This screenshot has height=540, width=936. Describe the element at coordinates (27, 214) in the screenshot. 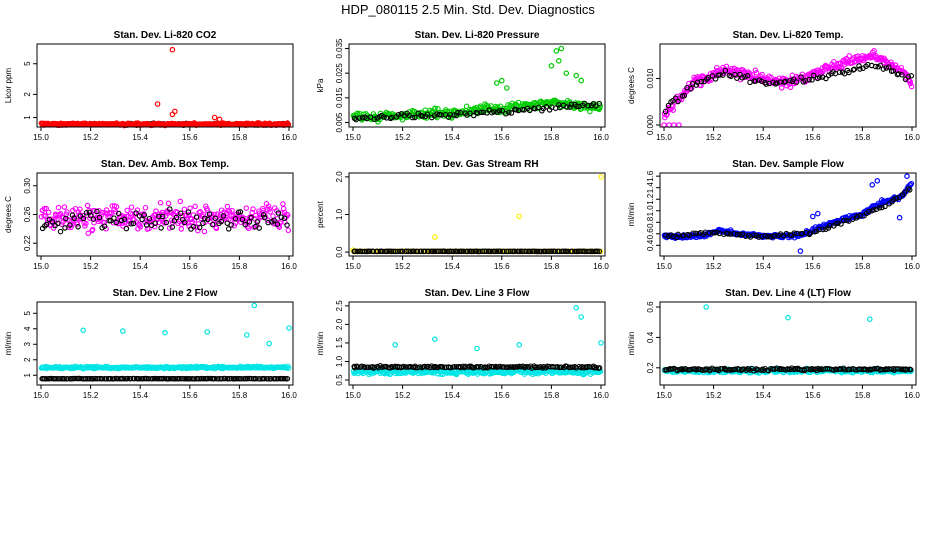

I see `y-tick-label: 0.26` at that location.